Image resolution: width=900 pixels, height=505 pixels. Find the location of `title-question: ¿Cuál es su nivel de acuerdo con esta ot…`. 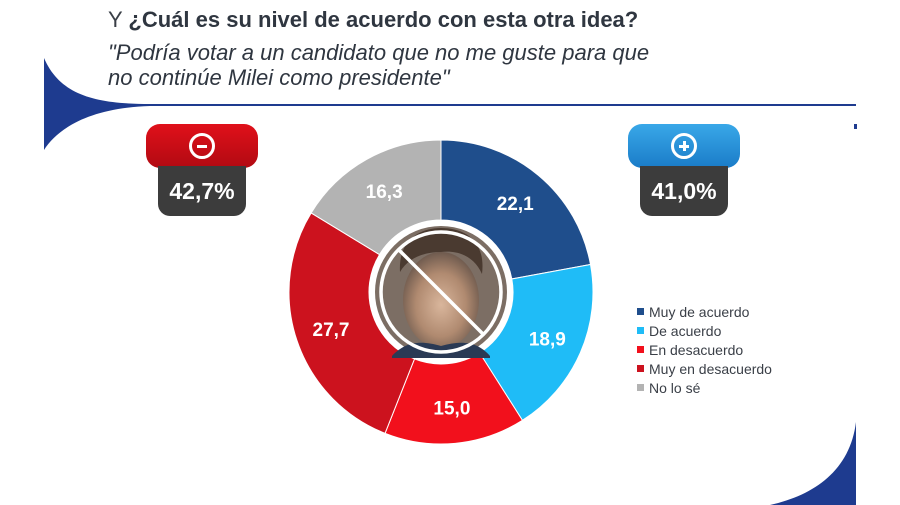

title-question: ¿Cuál es su nivel de acuerdo con esta ot… is located at coordinates (383, 19).